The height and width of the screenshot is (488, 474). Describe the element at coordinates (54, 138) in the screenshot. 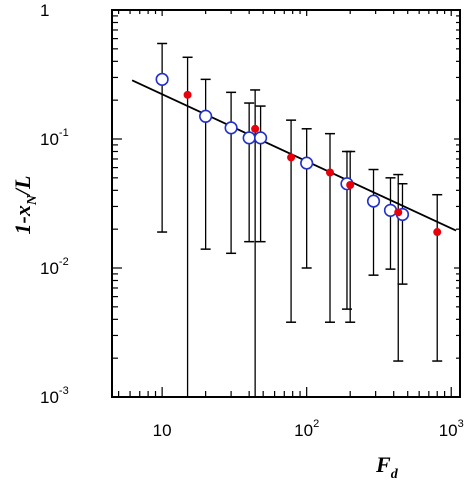

I see `y-tick-label: 10⁻¹` at that location.